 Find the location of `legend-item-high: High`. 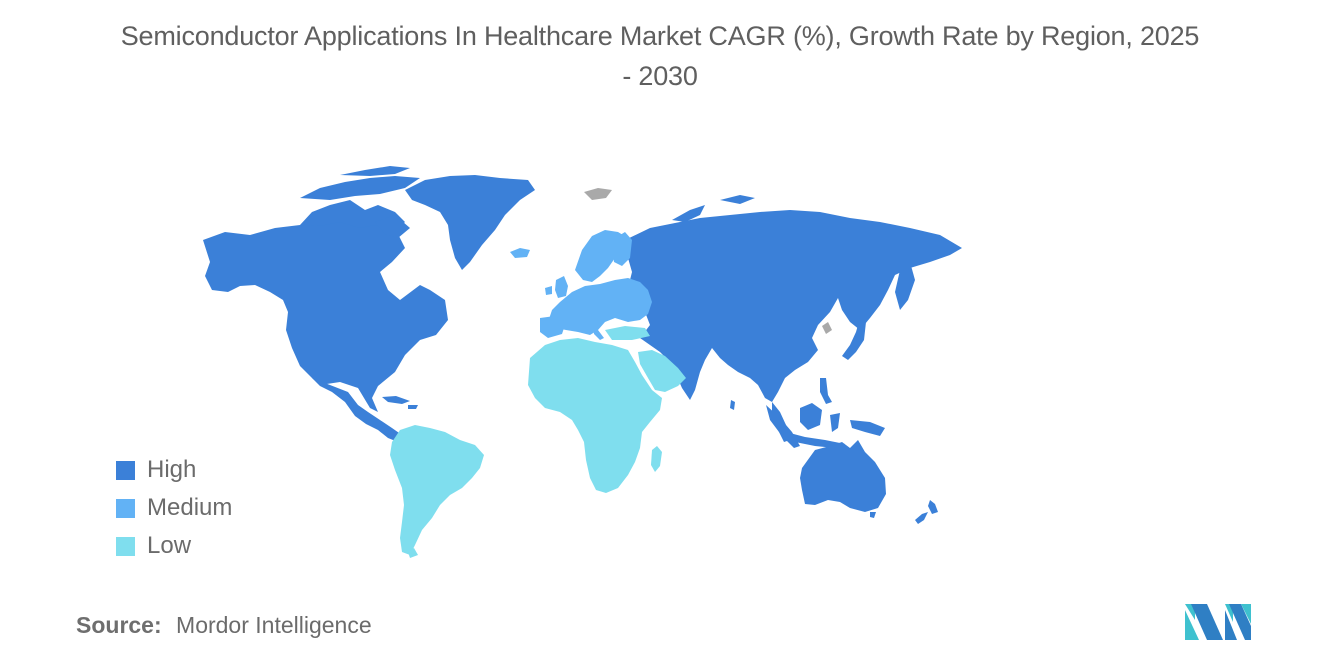

legend-item-high: High is located at coordinates (174, 470).